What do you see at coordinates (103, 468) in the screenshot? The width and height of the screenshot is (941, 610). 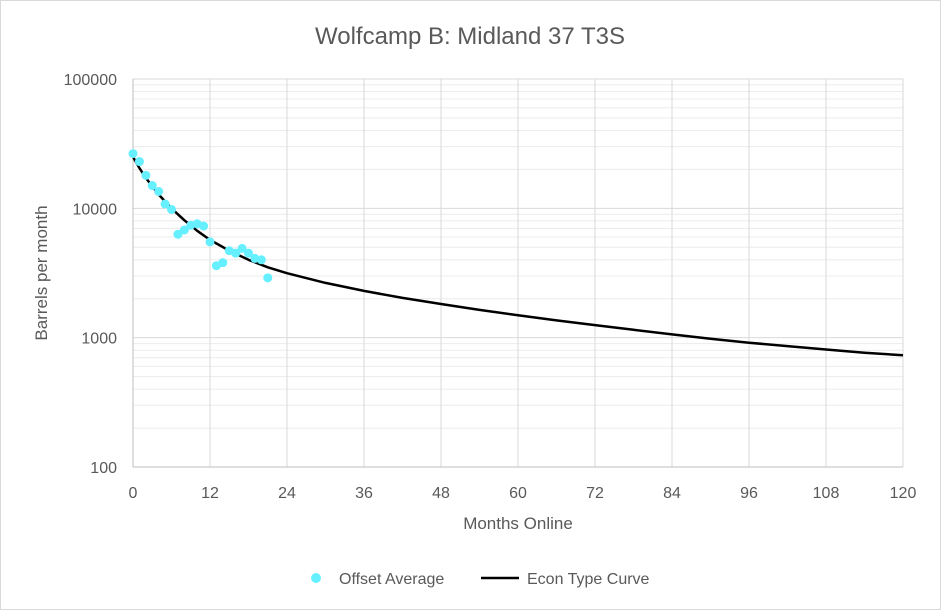 I see `y-tick-label: 100` at bounding box center [103, 468].